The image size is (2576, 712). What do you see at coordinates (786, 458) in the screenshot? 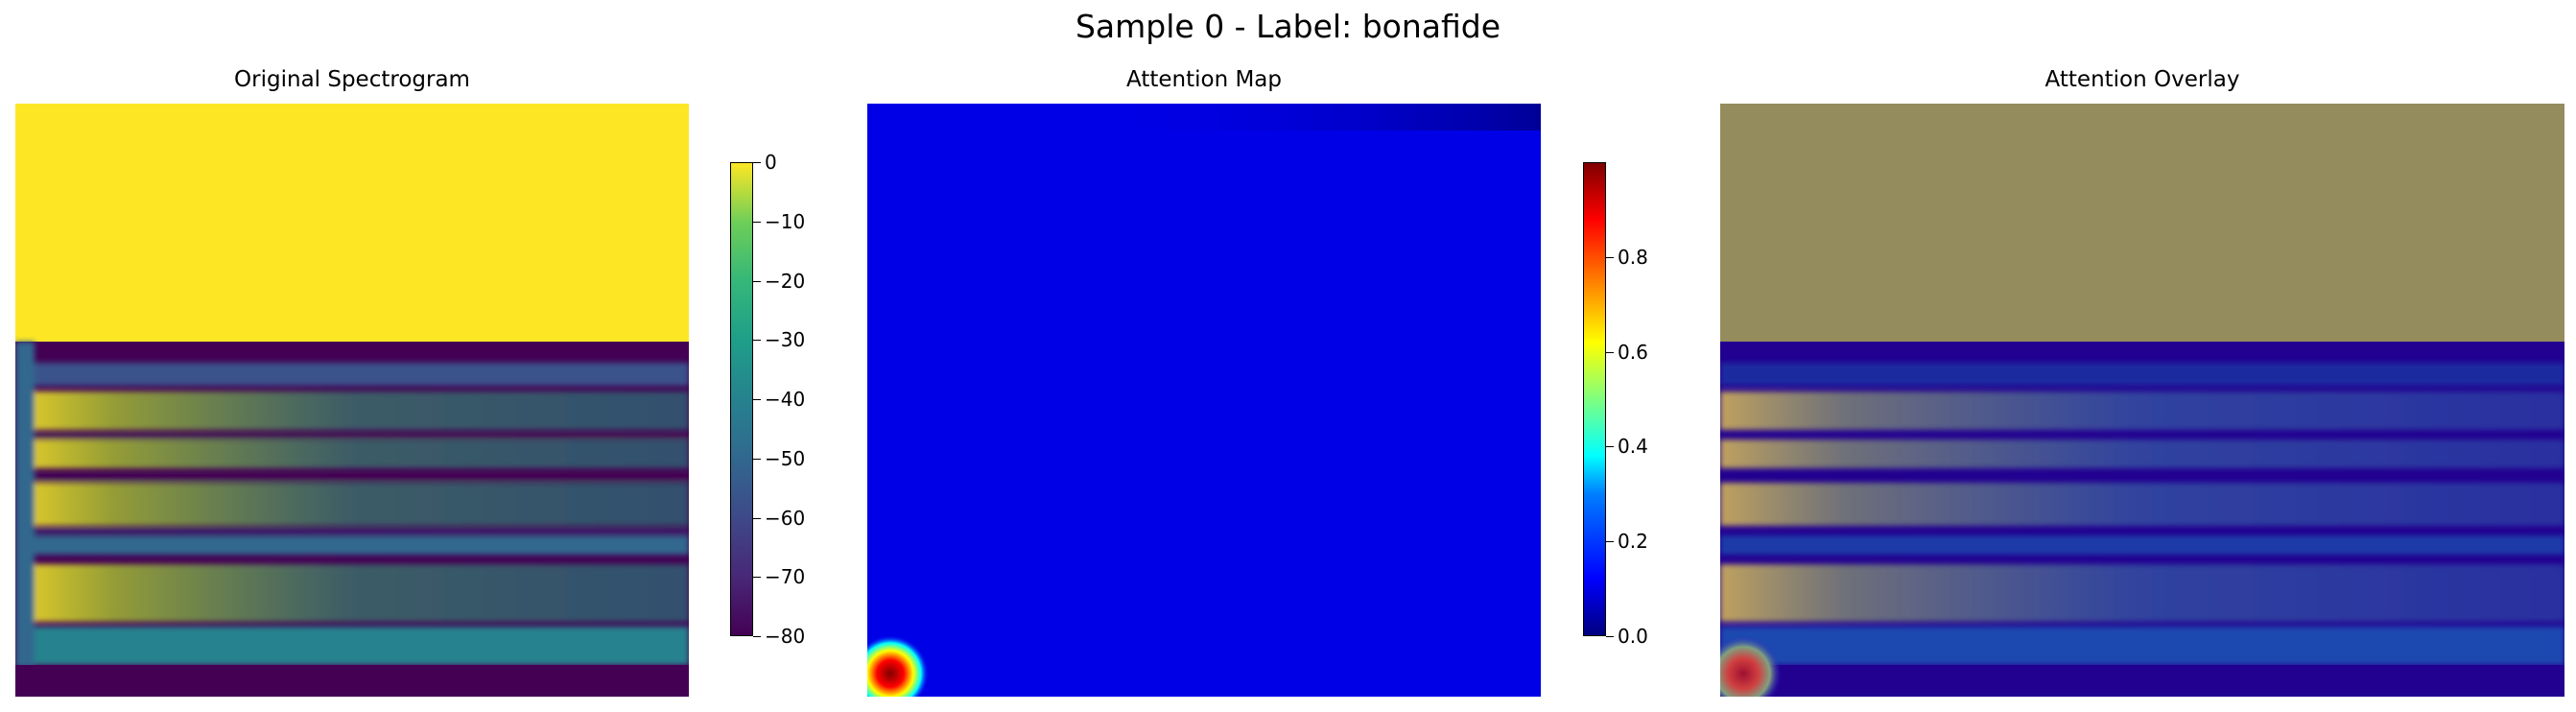
I see `colorbar-spectrogram-tick-label: −50` at bounding box center [786, 458].